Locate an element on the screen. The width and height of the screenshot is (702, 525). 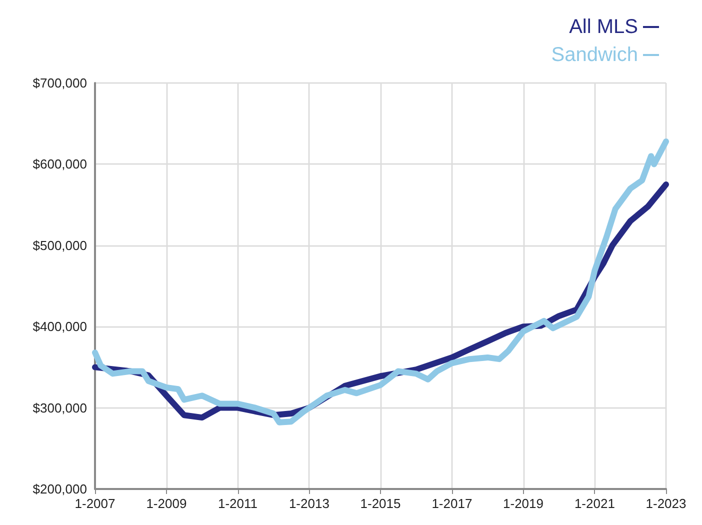
x-tick-label: 1-2015 is located at coordinates (380, 503).